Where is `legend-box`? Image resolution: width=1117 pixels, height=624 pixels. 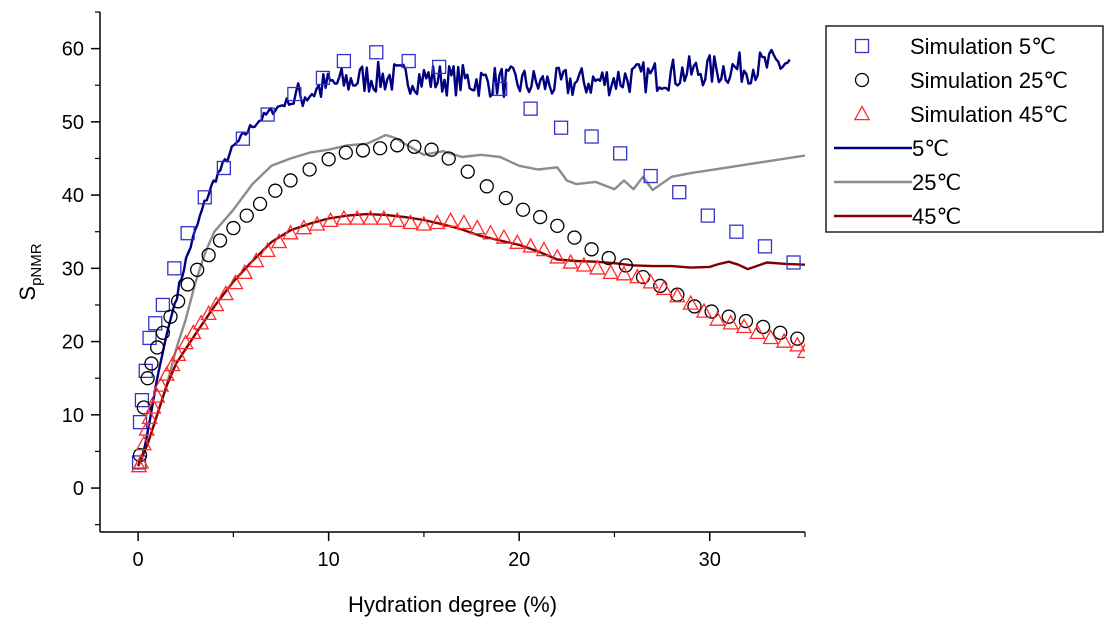
legend-box is located at coordinates (964, 129).